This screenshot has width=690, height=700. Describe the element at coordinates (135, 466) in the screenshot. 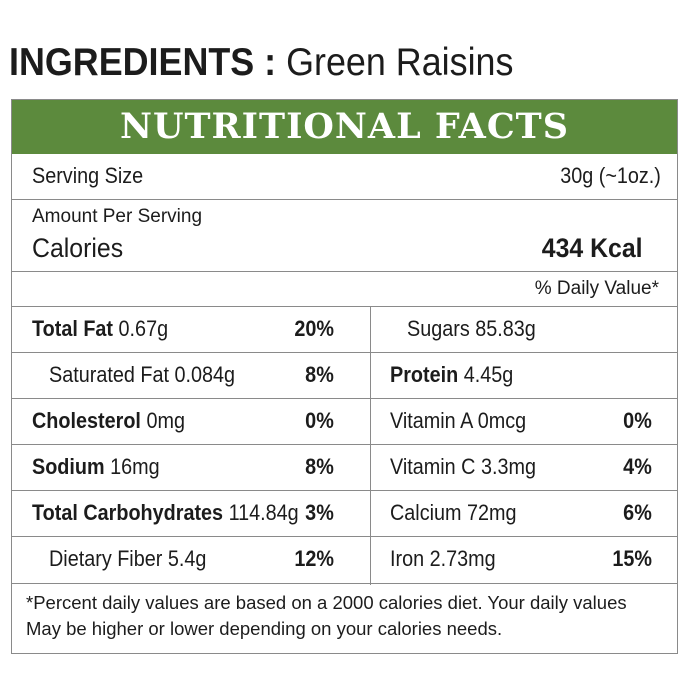

I see `nutrient-amount: 16mg` at that location.